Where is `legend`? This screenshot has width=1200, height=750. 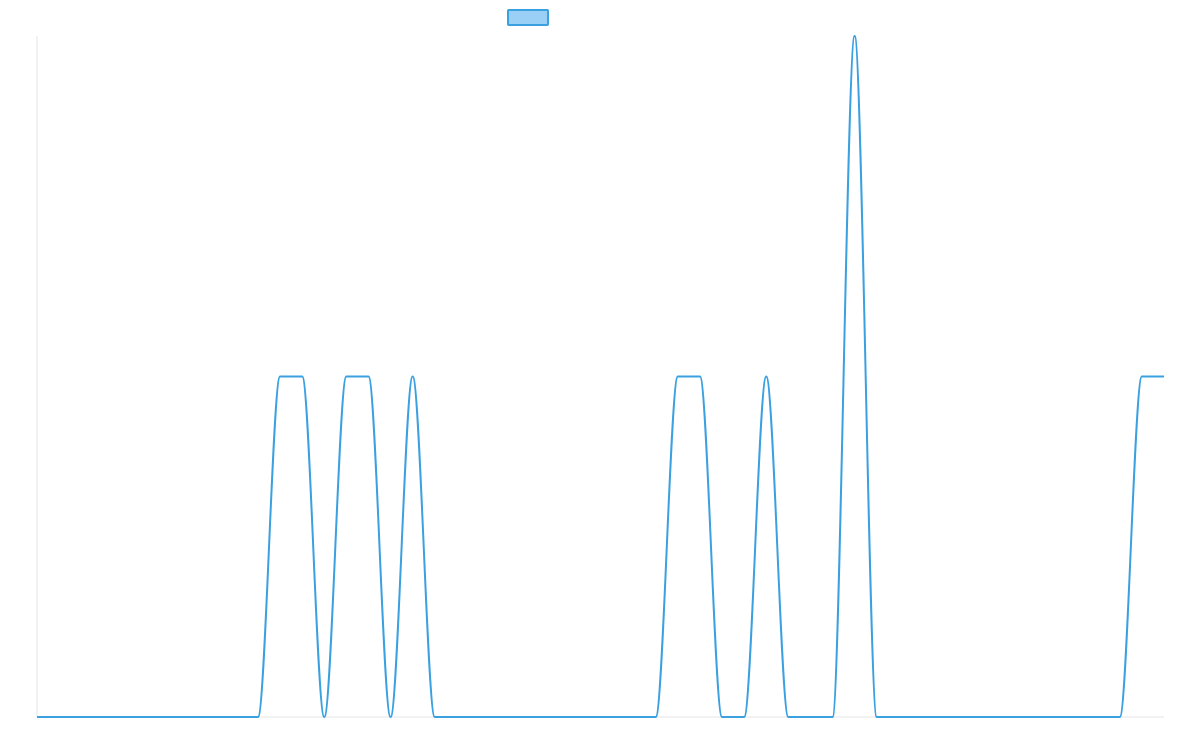
legend is located at coordinates (528, 17).